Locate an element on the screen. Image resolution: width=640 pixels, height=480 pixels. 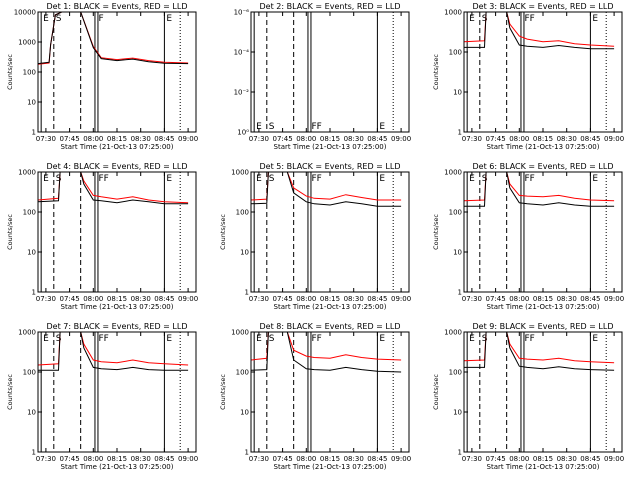
panel-title: Det 1: BLACK = Events, RED = LLD is located at coordinates (117, 6).